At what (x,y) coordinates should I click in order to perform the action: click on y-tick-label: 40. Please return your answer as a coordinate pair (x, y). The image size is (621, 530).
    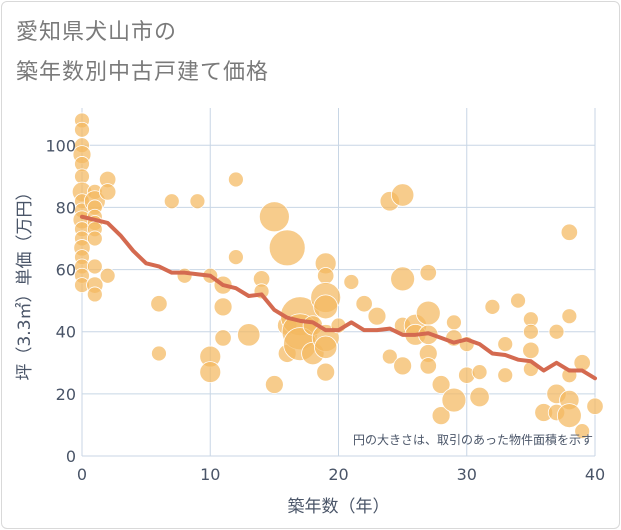
    Looking at the image, I should click on (66, 332).